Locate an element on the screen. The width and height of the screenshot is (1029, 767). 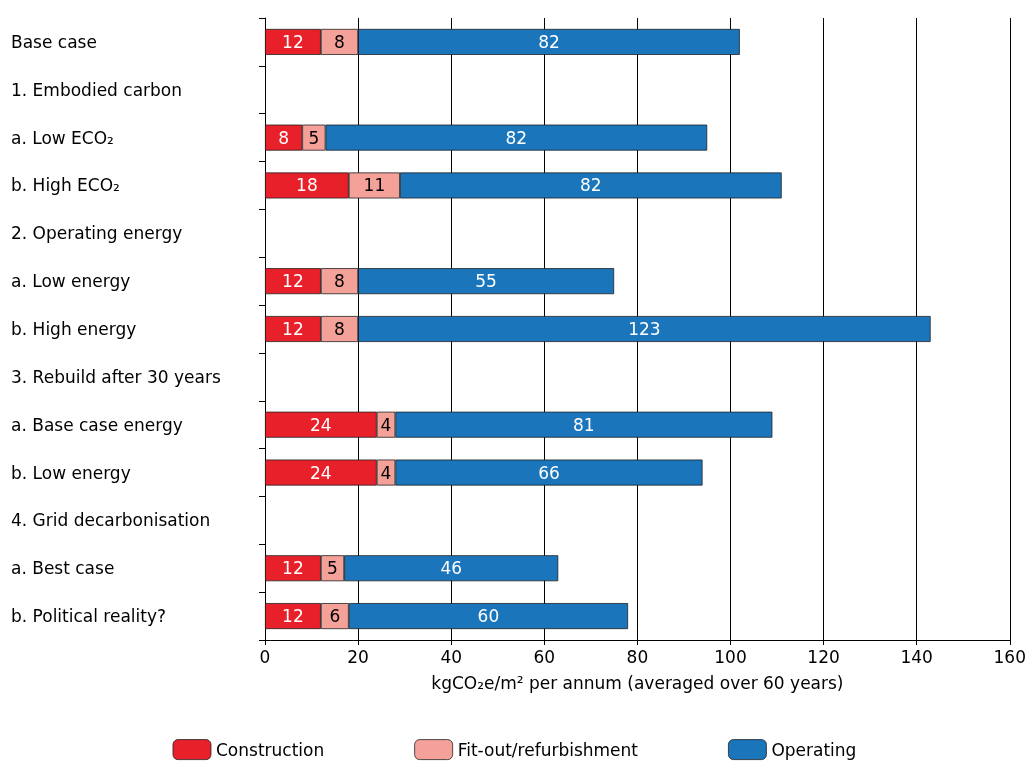
legend-label: Operating is located at coordinates (814, 749).